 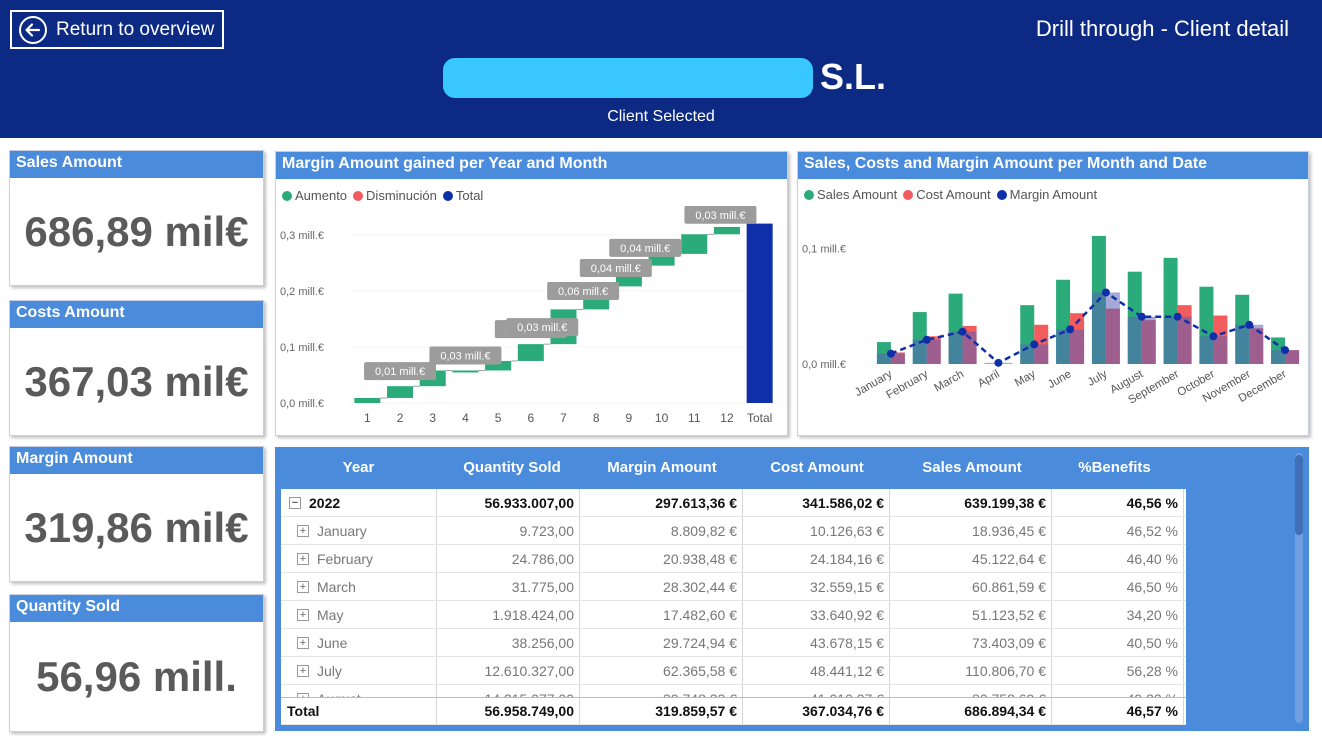 What do you see at coordinates (542, 642) in the screenshot?
I see `cell-text: 38.256,00` at bounding box center [542, 642].